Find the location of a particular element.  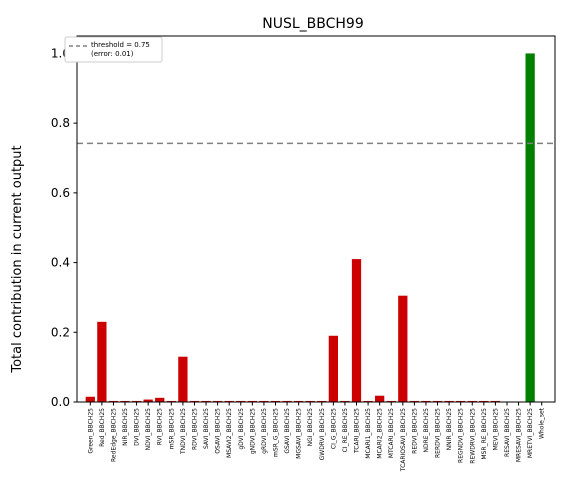

x-tick-label: MRESAVI_BBCH25 is located at coordinates (519, 435).